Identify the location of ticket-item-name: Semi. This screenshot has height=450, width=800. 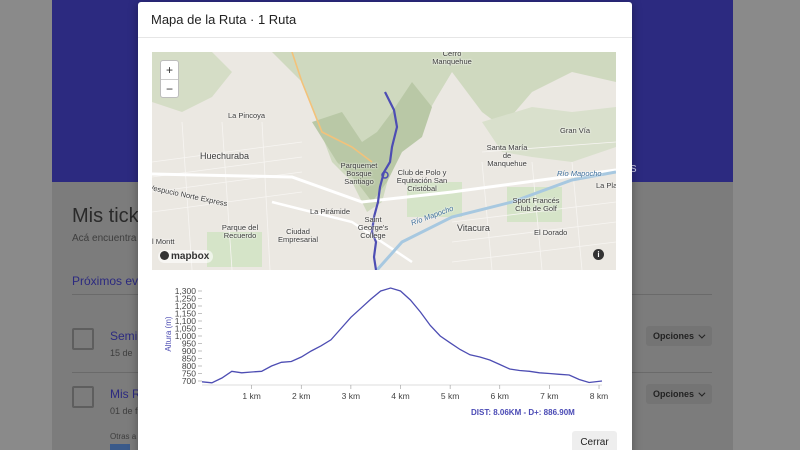
(124, 336).